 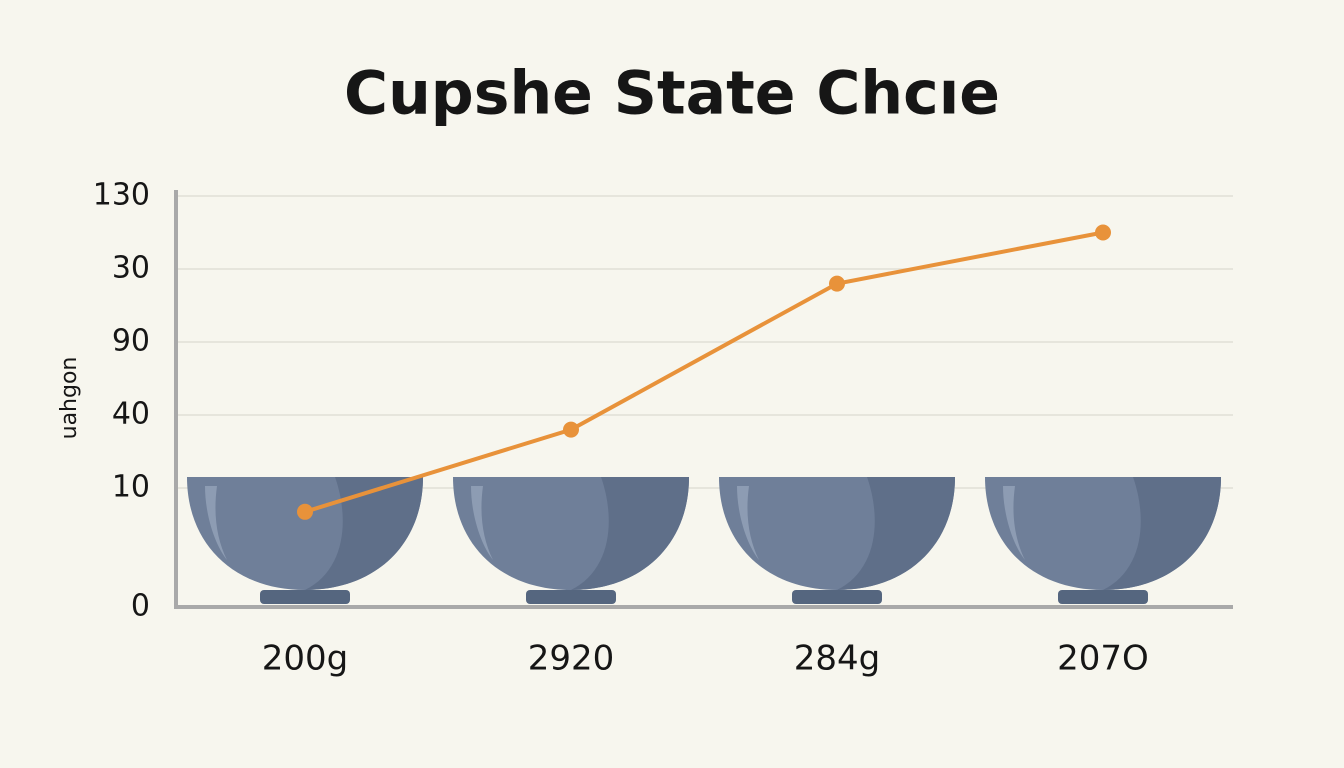 What do you see at coordinates (131, 268) in the screenshot?
I see `y-tick-label: 30` at bounding box center [131, 268].